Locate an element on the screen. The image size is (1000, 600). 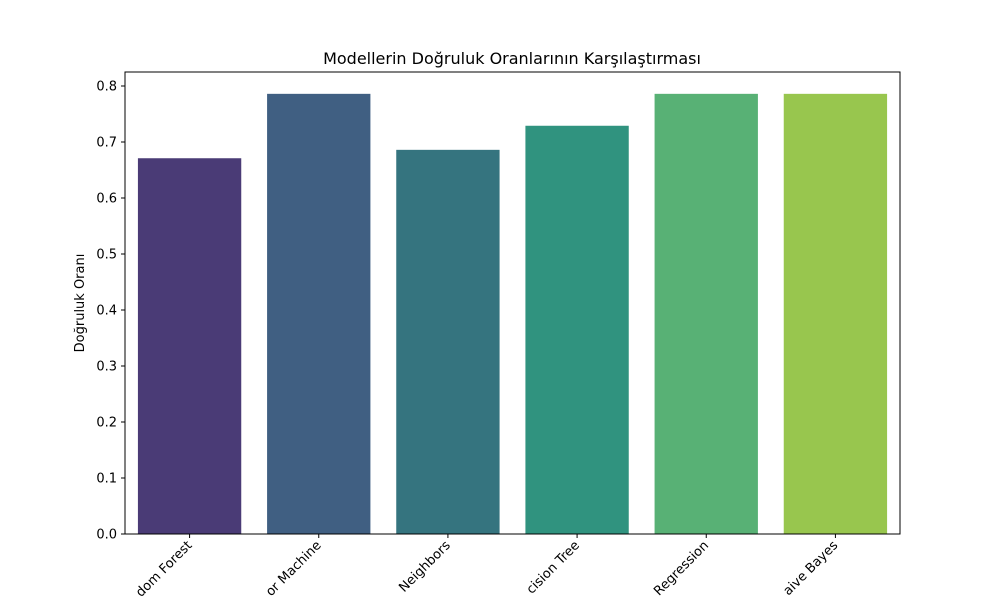
x-tick-label: cision Tree is located at coordinates (553, 567).